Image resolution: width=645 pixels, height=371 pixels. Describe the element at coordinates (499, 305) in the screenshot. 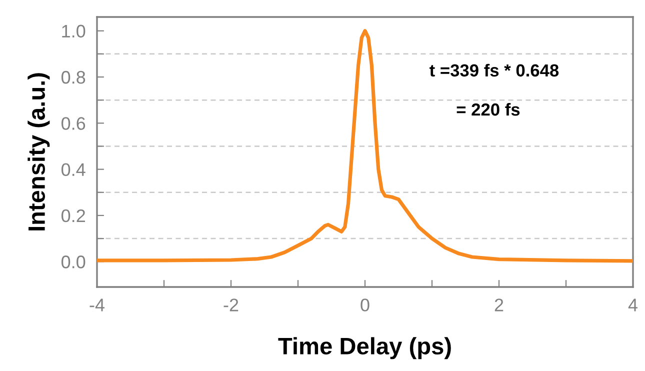

I see `x-tick-label: 2` at that location.